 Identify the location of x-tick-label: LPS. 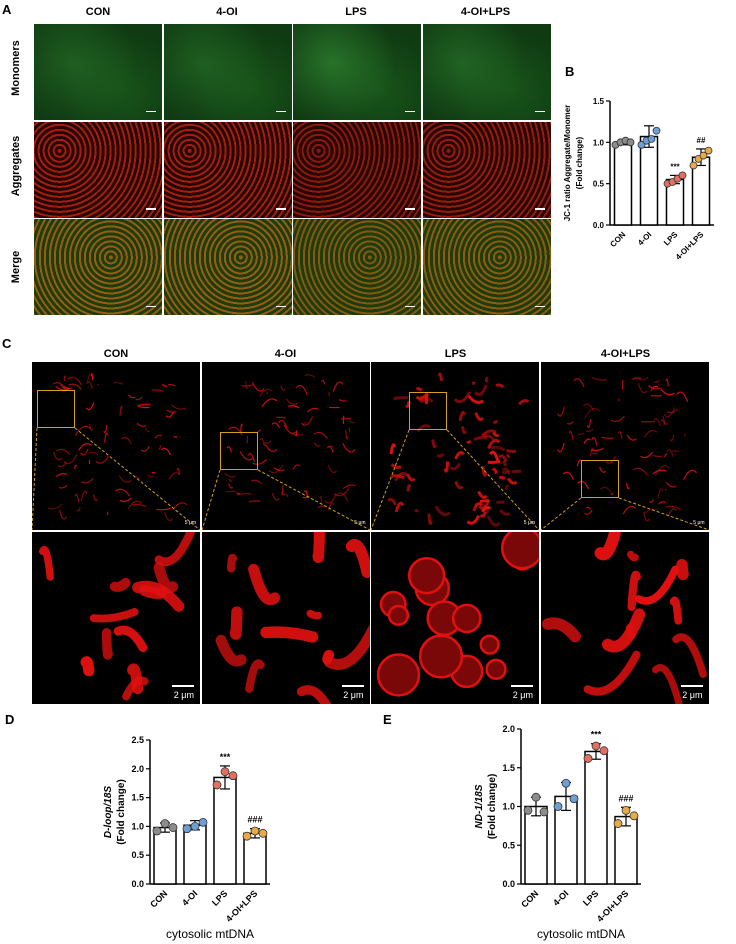
(590, 897).